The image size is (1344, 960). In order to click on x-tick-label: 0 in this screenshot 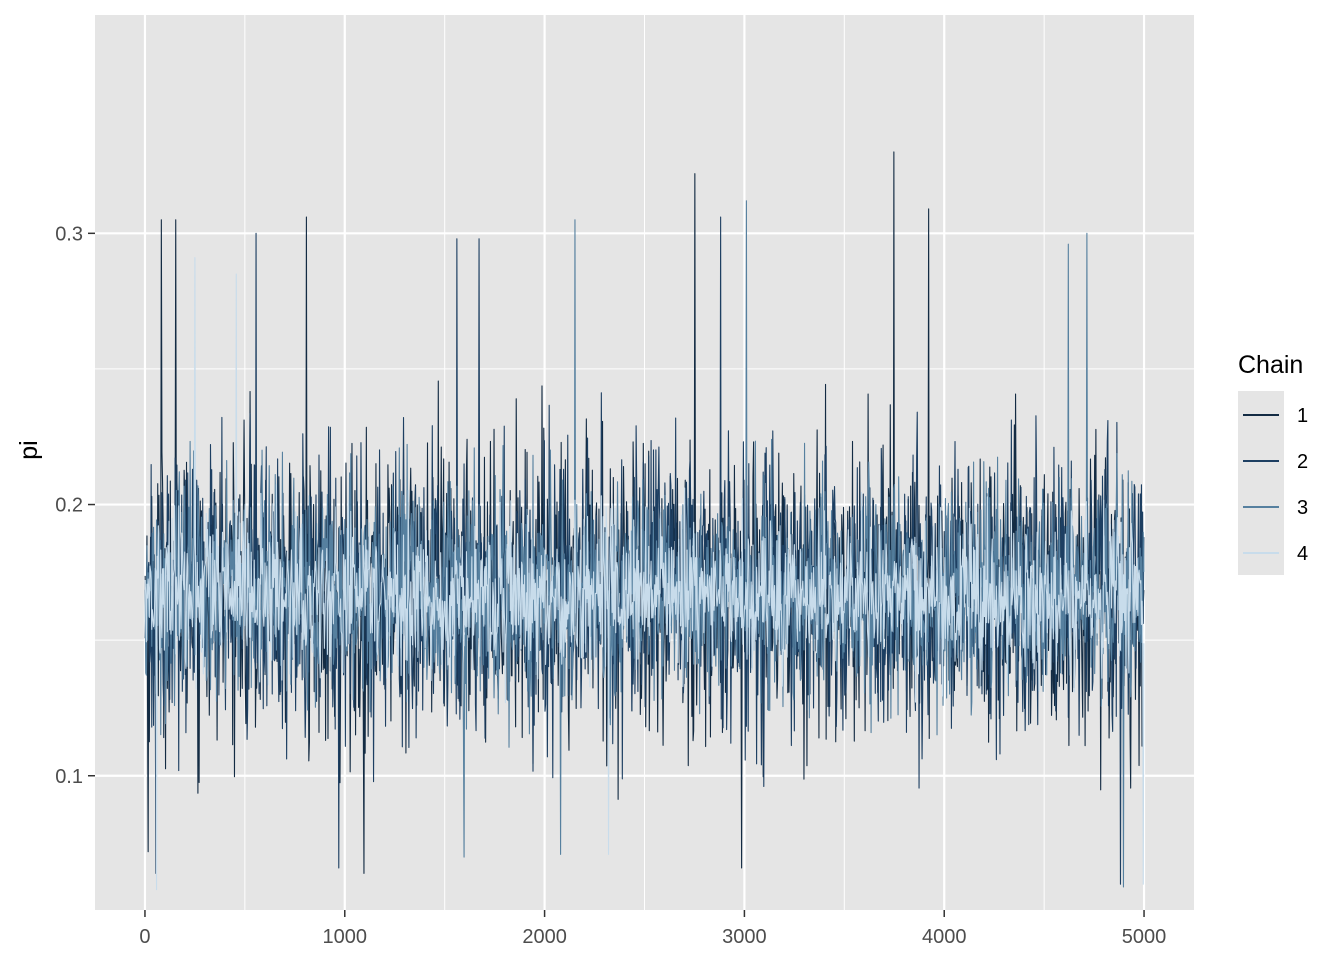, I will do `click(144, 937)`.